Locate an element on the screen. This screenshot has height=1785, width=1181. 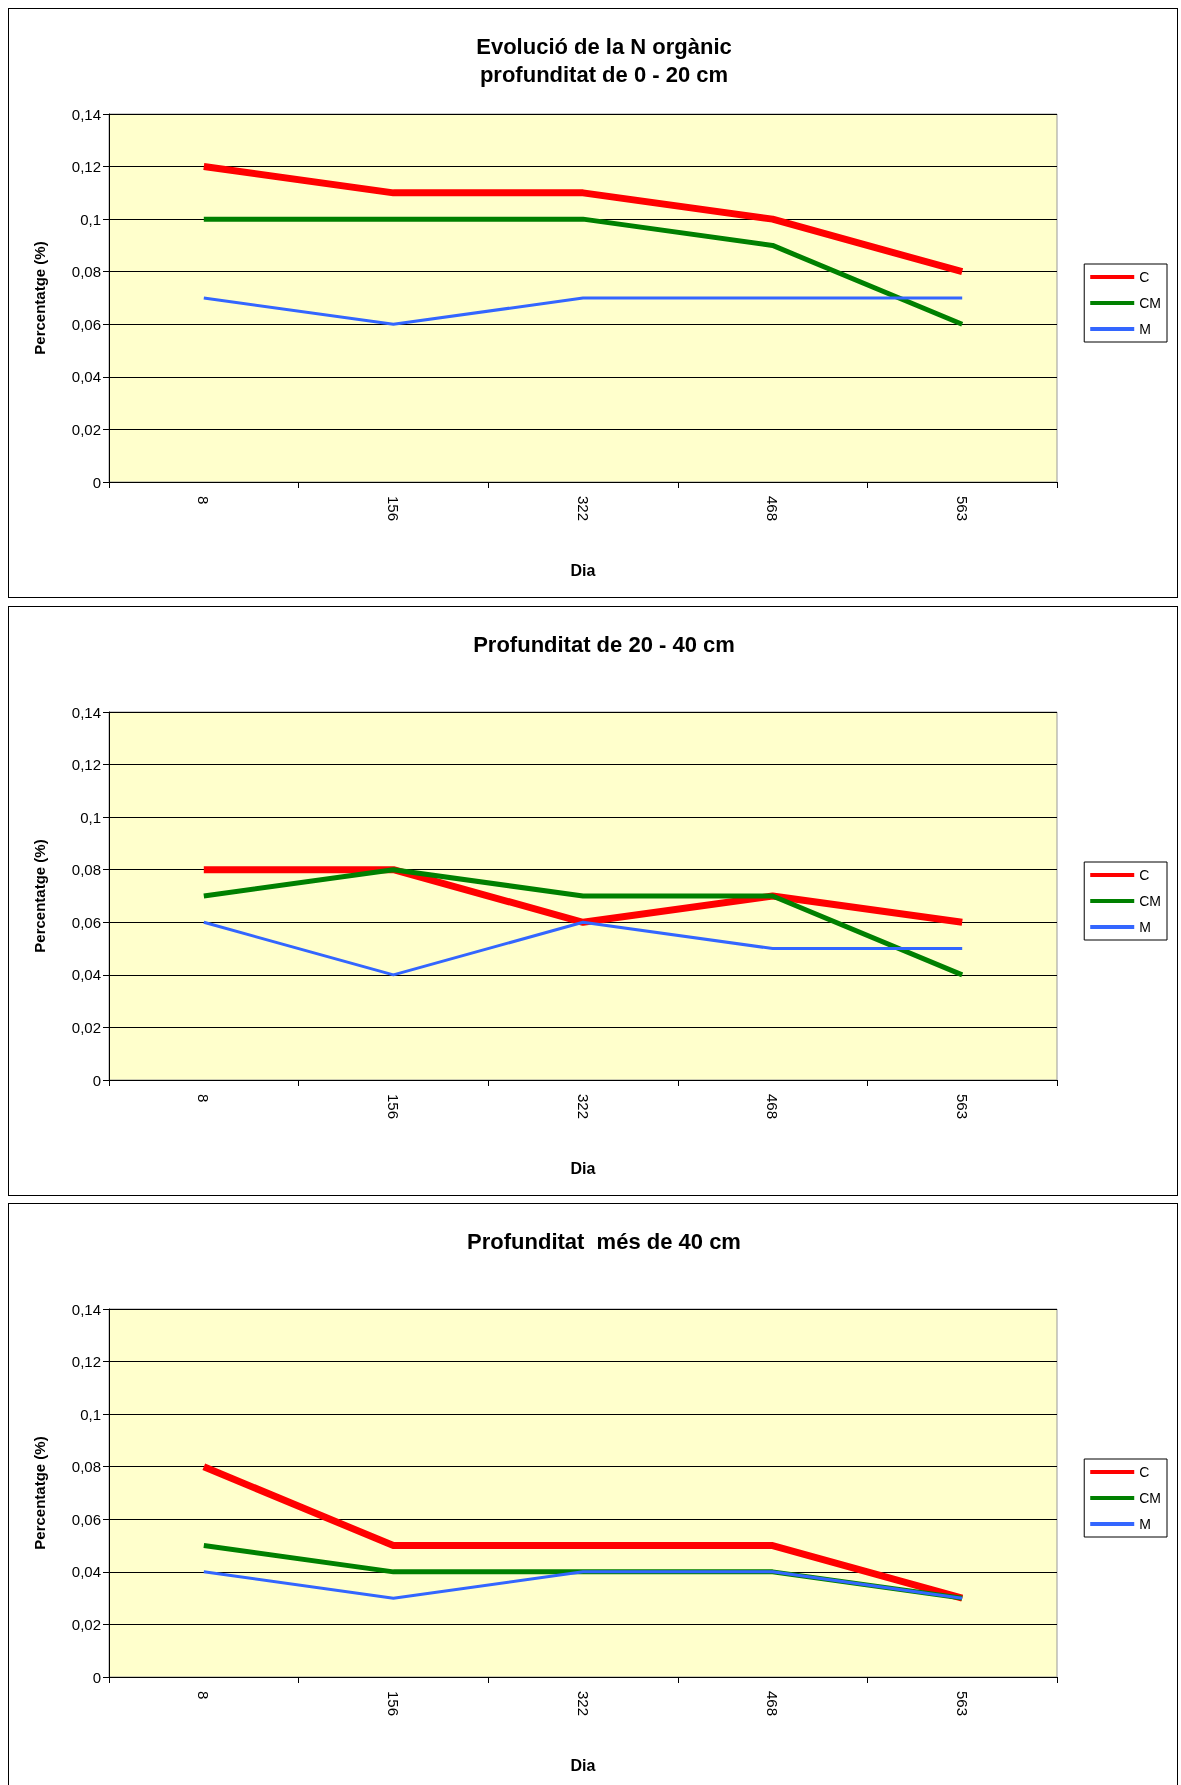
chart-title: Profunditat més de 40 cm is located at coordinates (604, 1241).